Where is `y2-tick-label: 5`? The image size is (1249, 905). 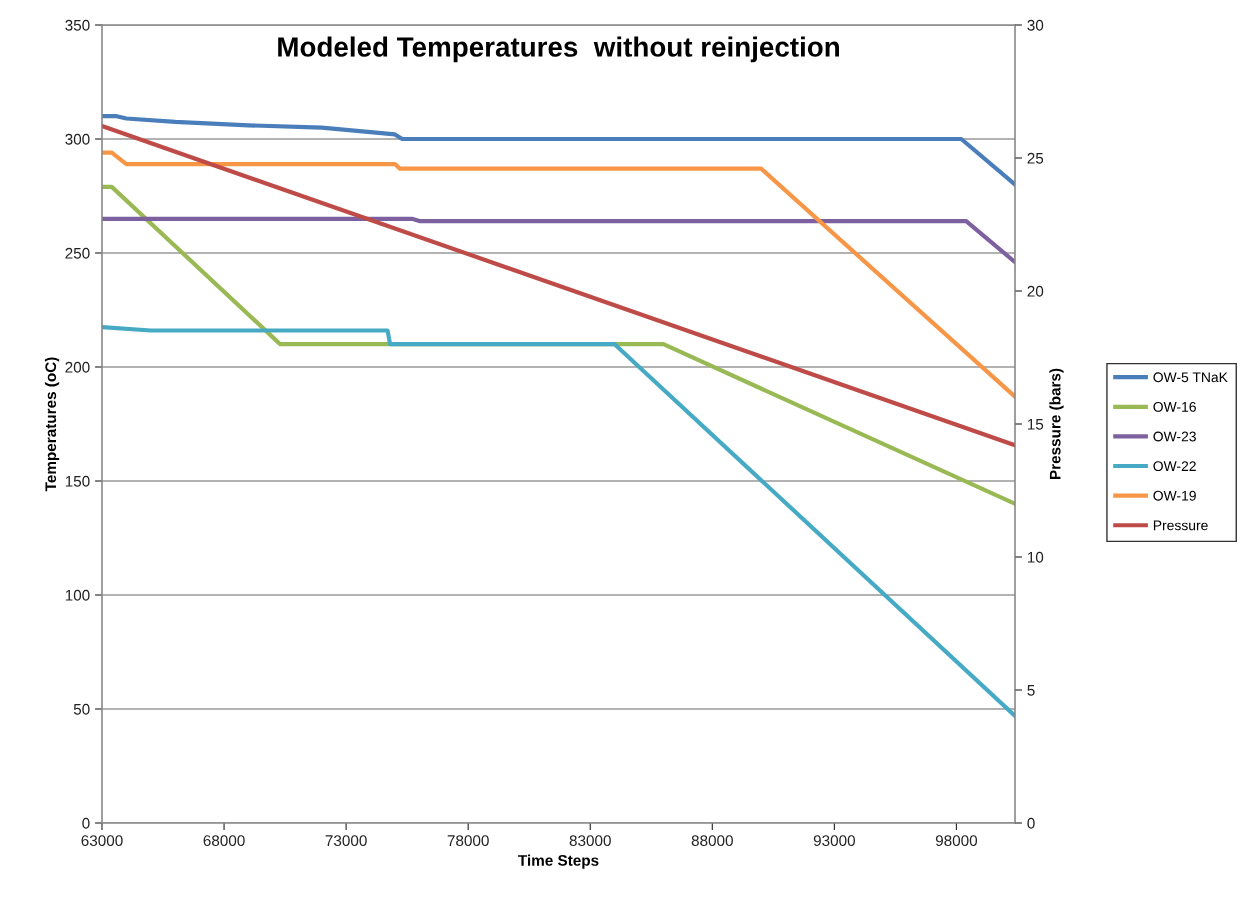
y2-tick-label: 5 is located at coordinates (1031, 690).